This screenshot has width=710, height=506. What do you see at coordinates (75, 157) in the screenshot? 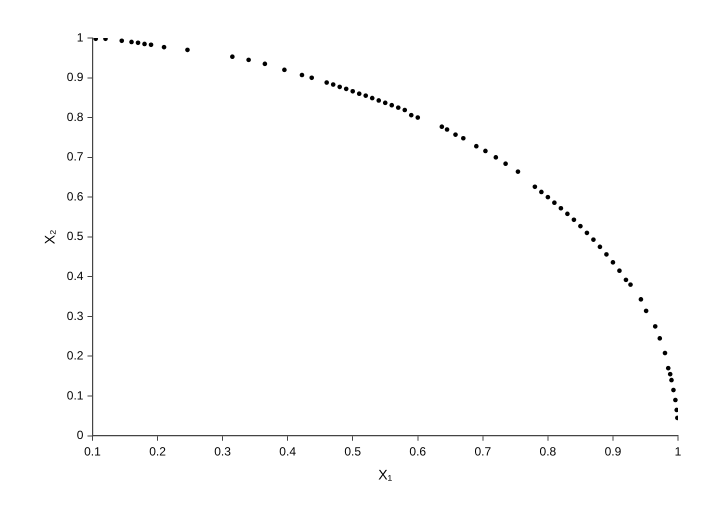
I see `y-tick-label: 0.7` at bounding box center [75, 157].